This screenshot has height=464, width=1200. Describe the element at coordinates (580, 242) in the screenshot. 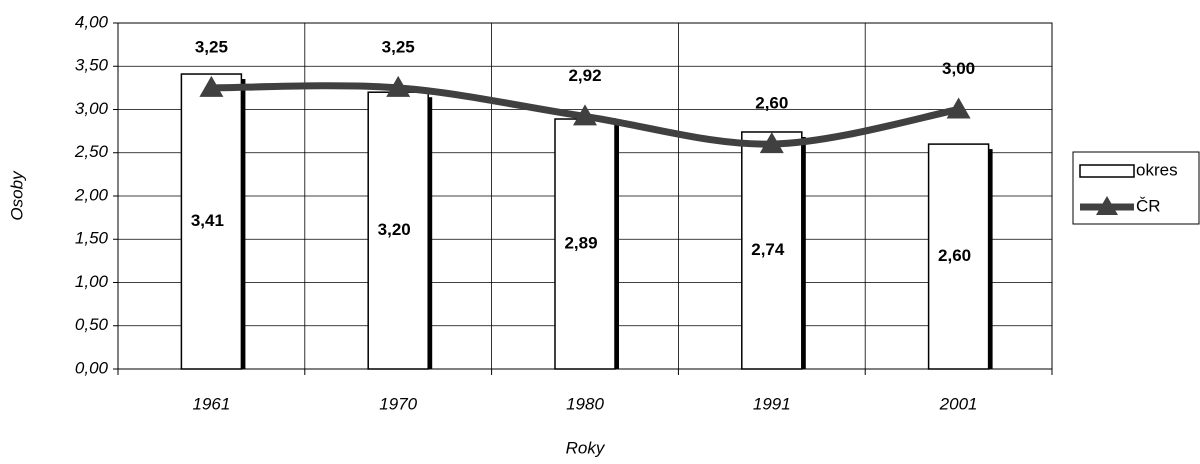

I see `bar-value-label: 2,89` at that location.